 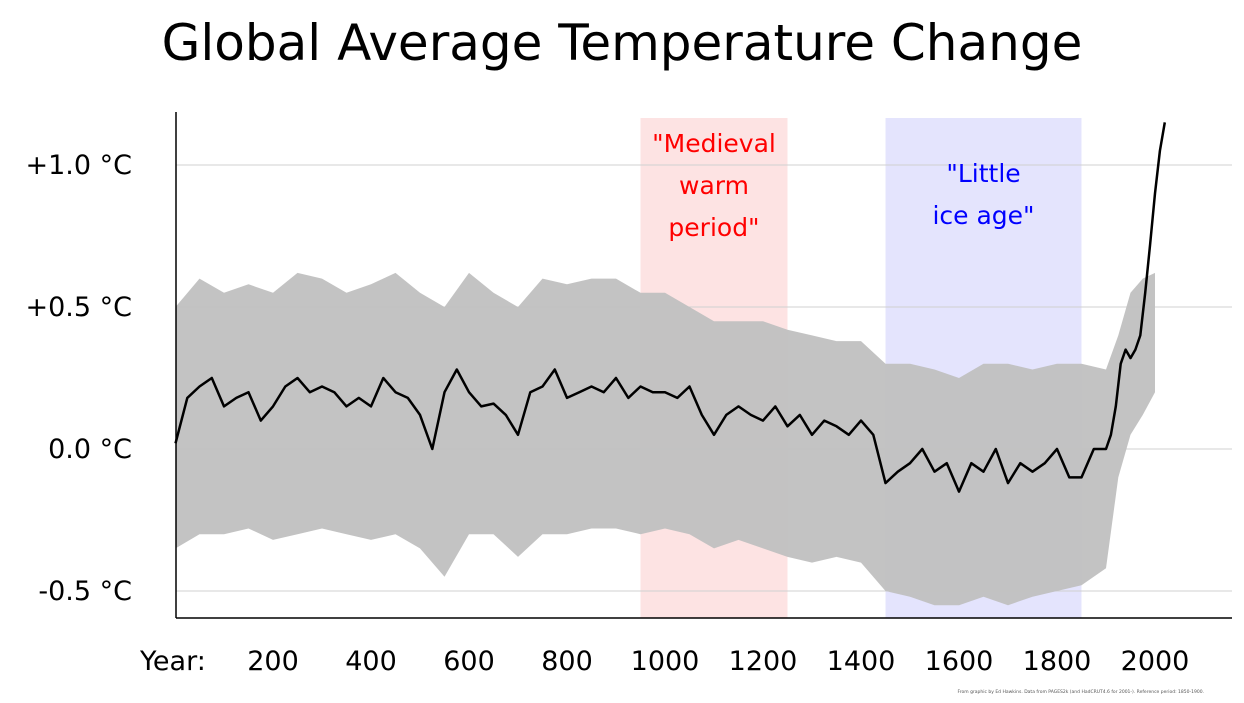 What do you see at coordinates (469, 661) in the screenshot?
I see `x-tick-label: 600` at bounding box center [469, 661].